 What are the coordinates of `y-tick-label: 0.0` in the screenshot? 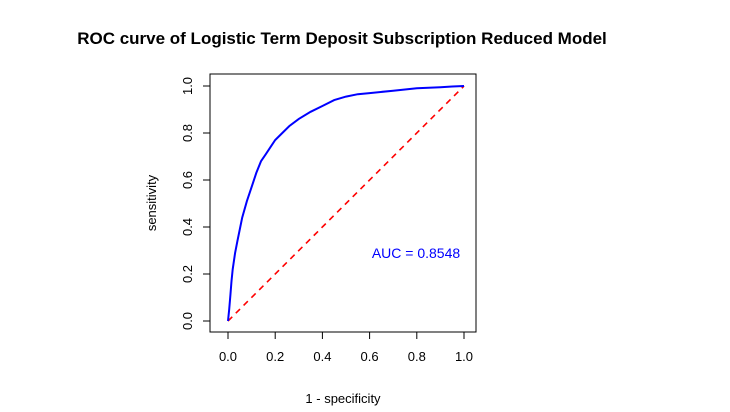 It's located at (187, 321).